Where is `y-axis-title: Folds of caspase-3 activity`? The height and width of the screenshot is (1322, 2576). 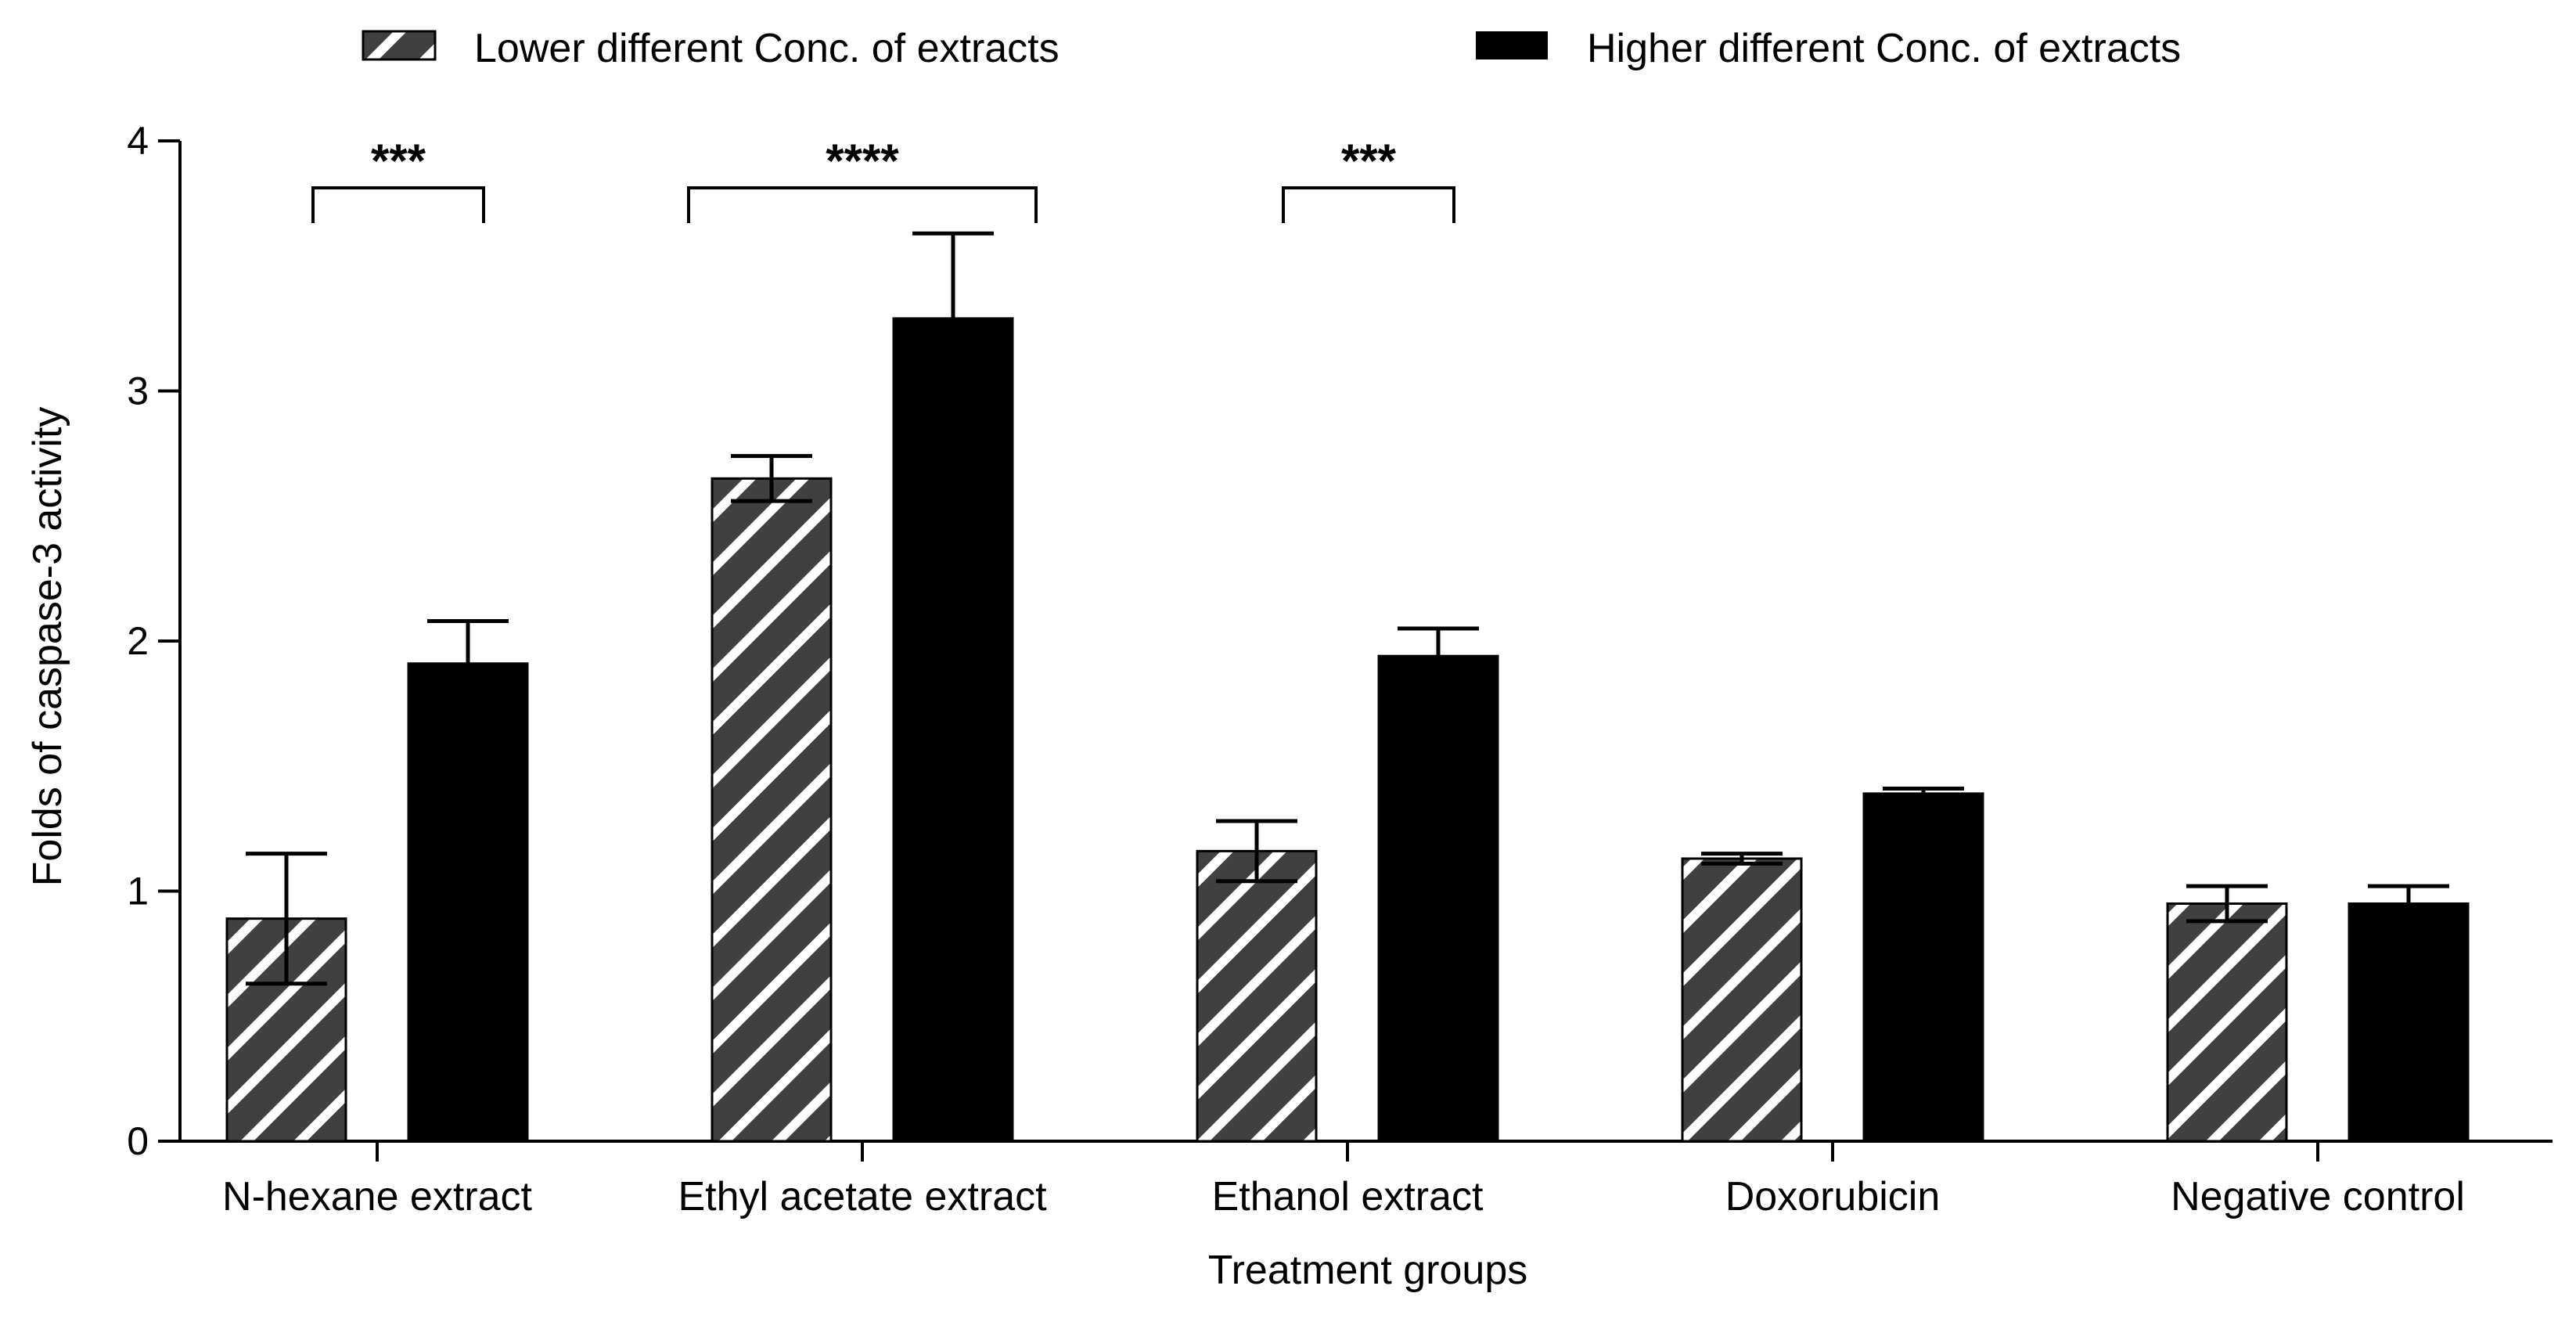
y-axis-title: Folds of caspase-3 activity is located at coordinates (47, 647).